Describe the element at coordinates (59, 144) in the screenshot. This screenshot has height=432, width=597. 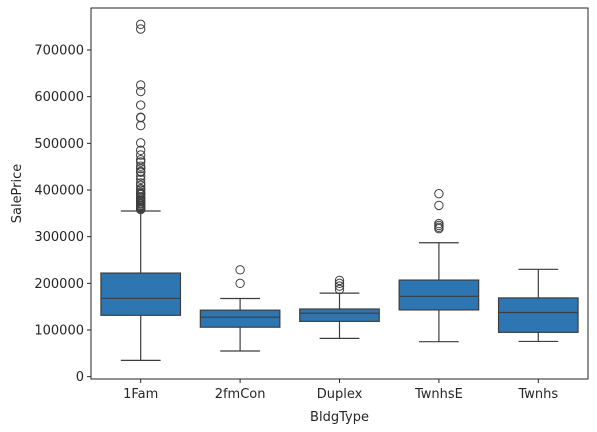
I see `y-tick-label: 500000` at that location.